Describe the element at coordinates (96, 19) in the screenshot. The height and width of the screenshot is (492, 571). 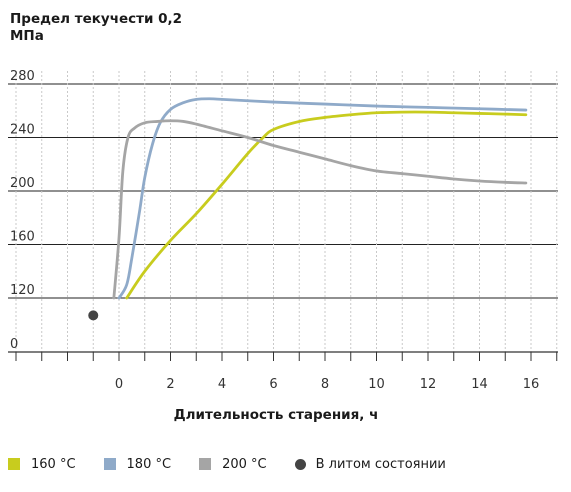
I see `chart-title: Предел текучести 0,2` at that location.